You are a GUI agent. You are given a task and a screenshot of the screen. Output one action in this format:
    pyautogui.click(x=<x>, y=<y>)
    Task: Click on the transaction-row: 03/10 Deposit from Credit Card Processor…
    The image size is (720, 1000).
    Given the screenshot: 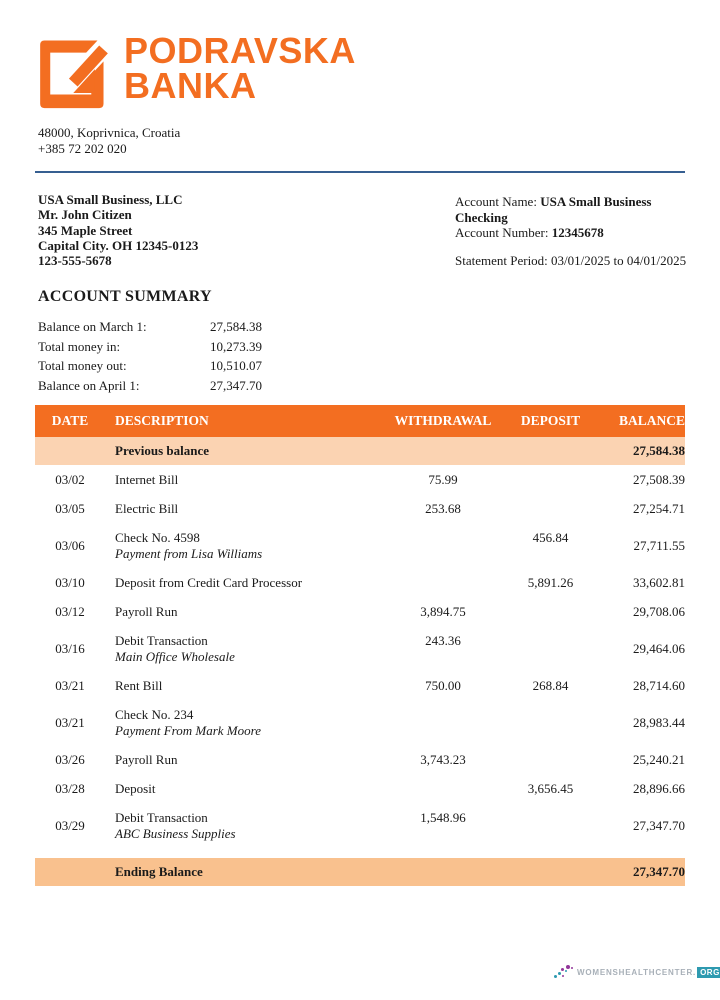 What is the action you would take?
    pyautogui.click(x=360, y=582)
    